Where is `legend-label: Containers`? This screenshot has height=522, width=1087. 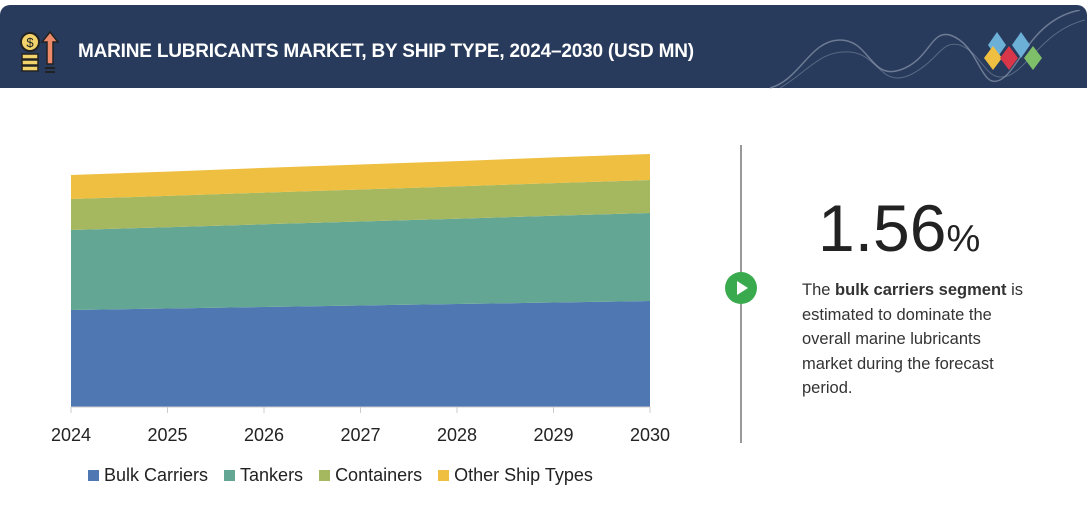
legend-label: Containers is located at coordinates (379, 475).